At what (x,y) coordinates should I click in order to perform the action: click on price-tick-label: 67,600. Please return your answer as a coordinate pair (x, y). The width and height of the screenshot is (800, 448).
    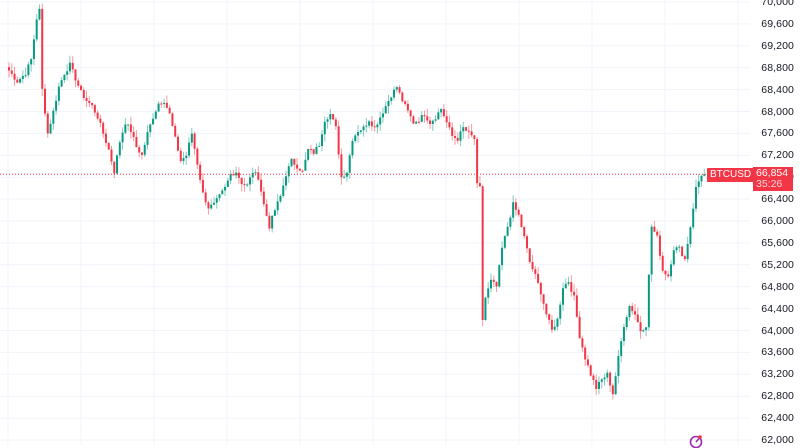
    Looking at the image, I should click on (777, 133).